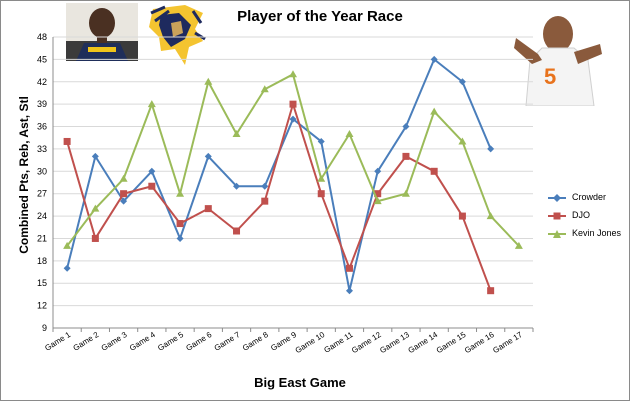 Image resolution: width=630 pixels, height=401 pixels. Describe the element at coordinates (114, 341) in the screenshot. I see `x-tick-label: Game 3` at that location.